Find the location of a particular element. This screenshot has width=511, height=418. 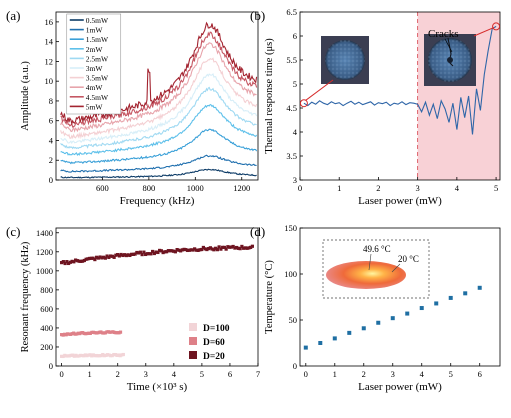

plot-frame is located at coordinates (400, 297).